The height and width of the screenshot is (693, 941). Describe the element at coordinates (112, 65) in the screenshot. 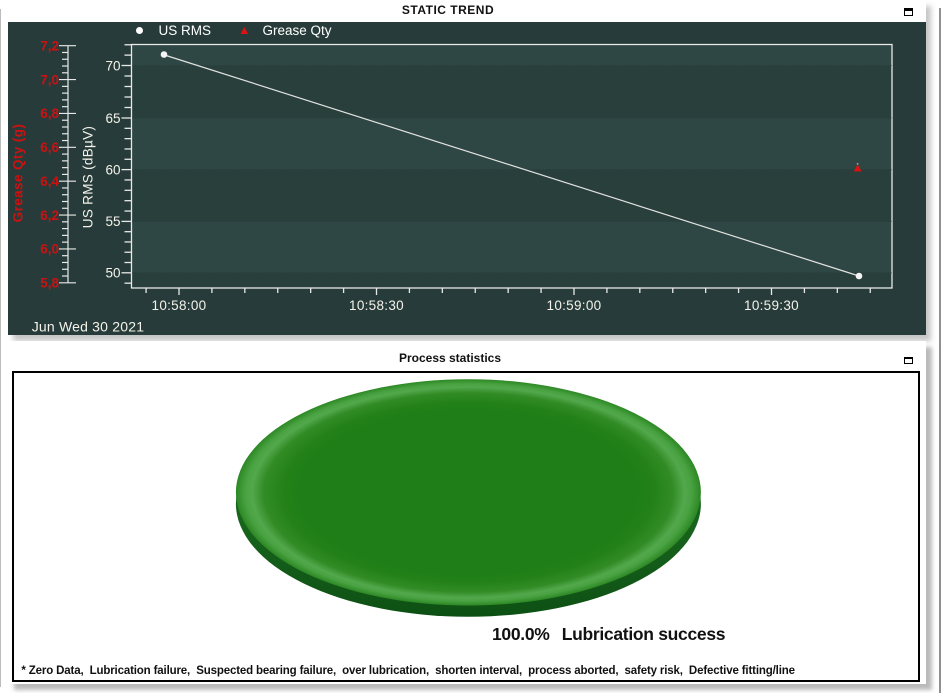

I see `svg-text: 70` at that location.